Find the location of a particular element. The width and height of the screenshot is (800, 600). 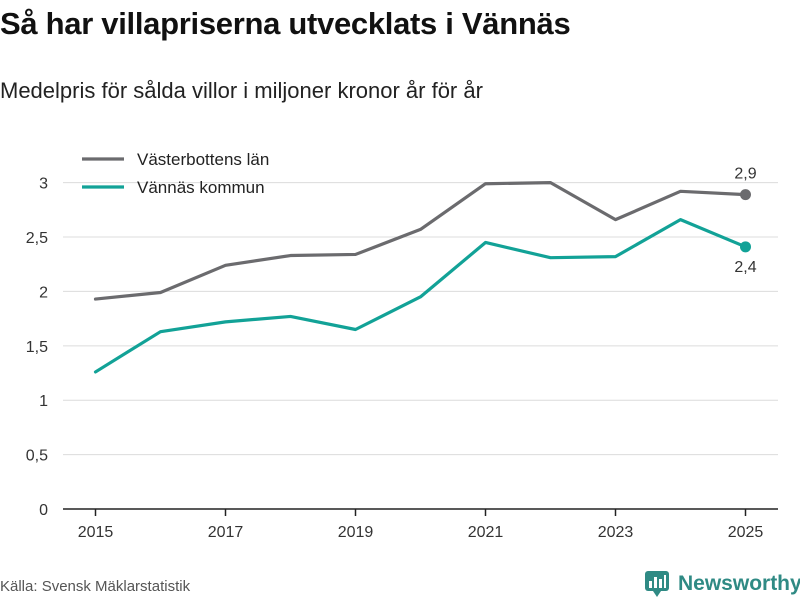

brand: Newsworthy is located at coordinates (722, 584).